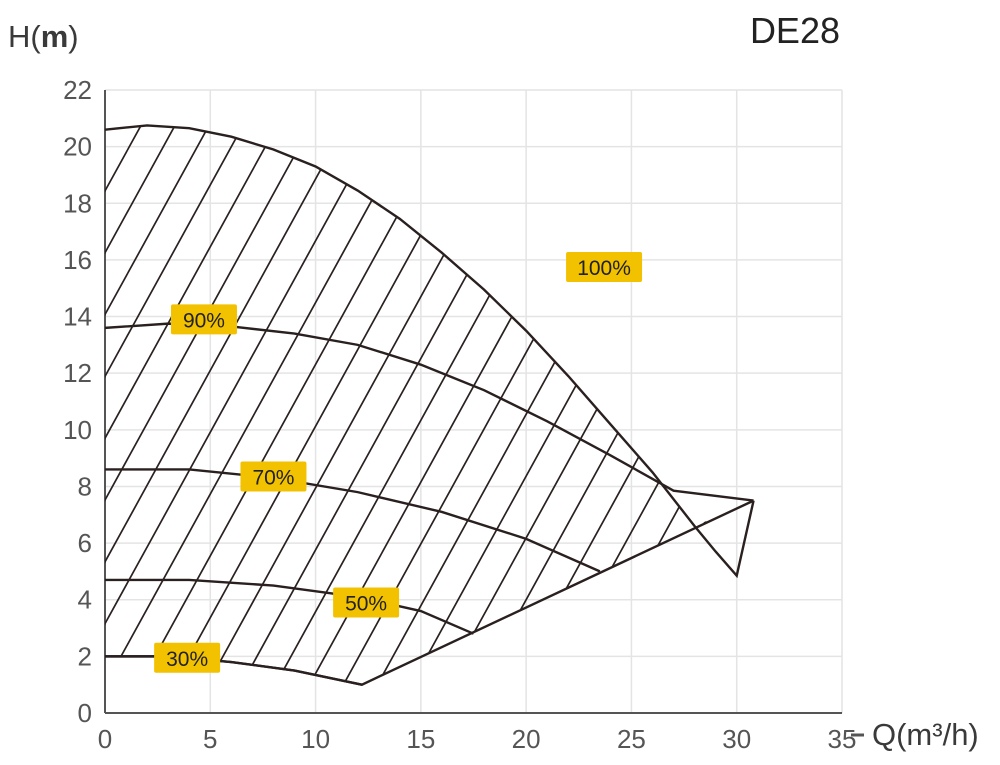  Describe the element at coordinates (43, 36) in the screenshot. I see `y-axis-title: H(m)` at that location.